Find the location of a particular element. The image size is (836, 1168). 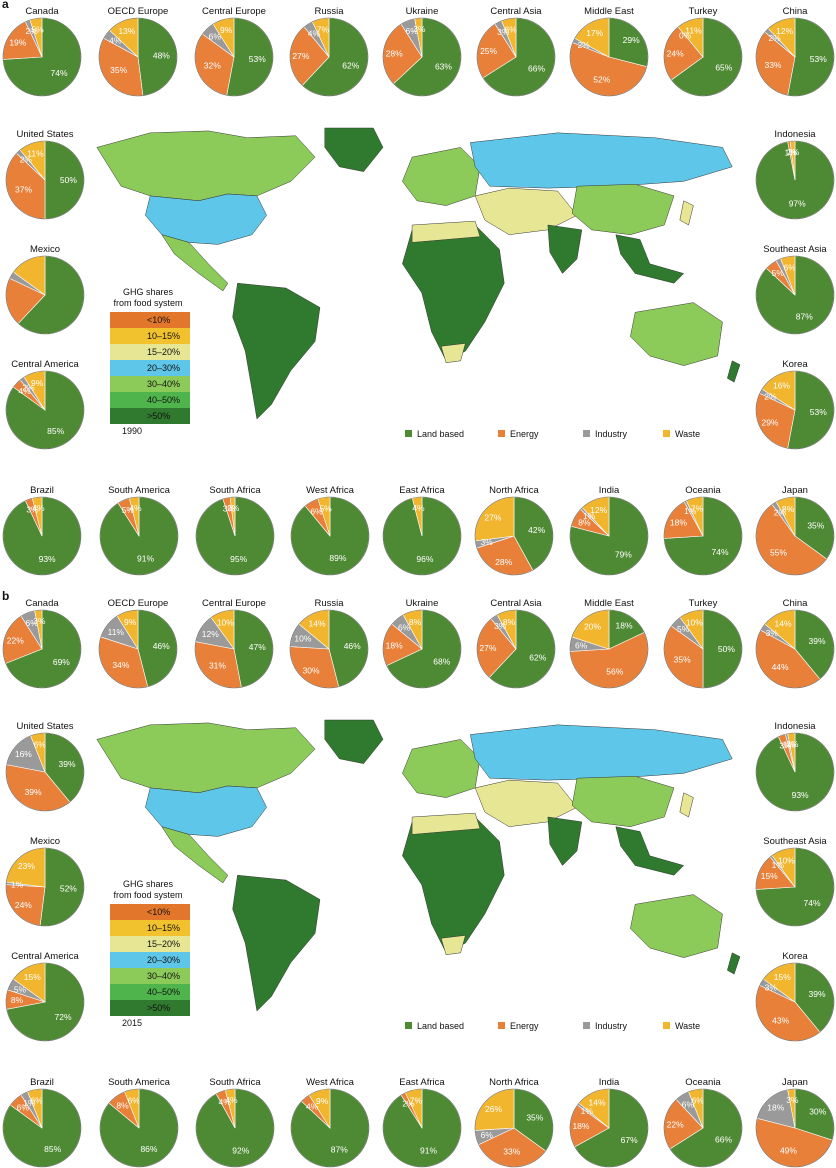

pie-region-name: China is located at coordinates (796, 11).